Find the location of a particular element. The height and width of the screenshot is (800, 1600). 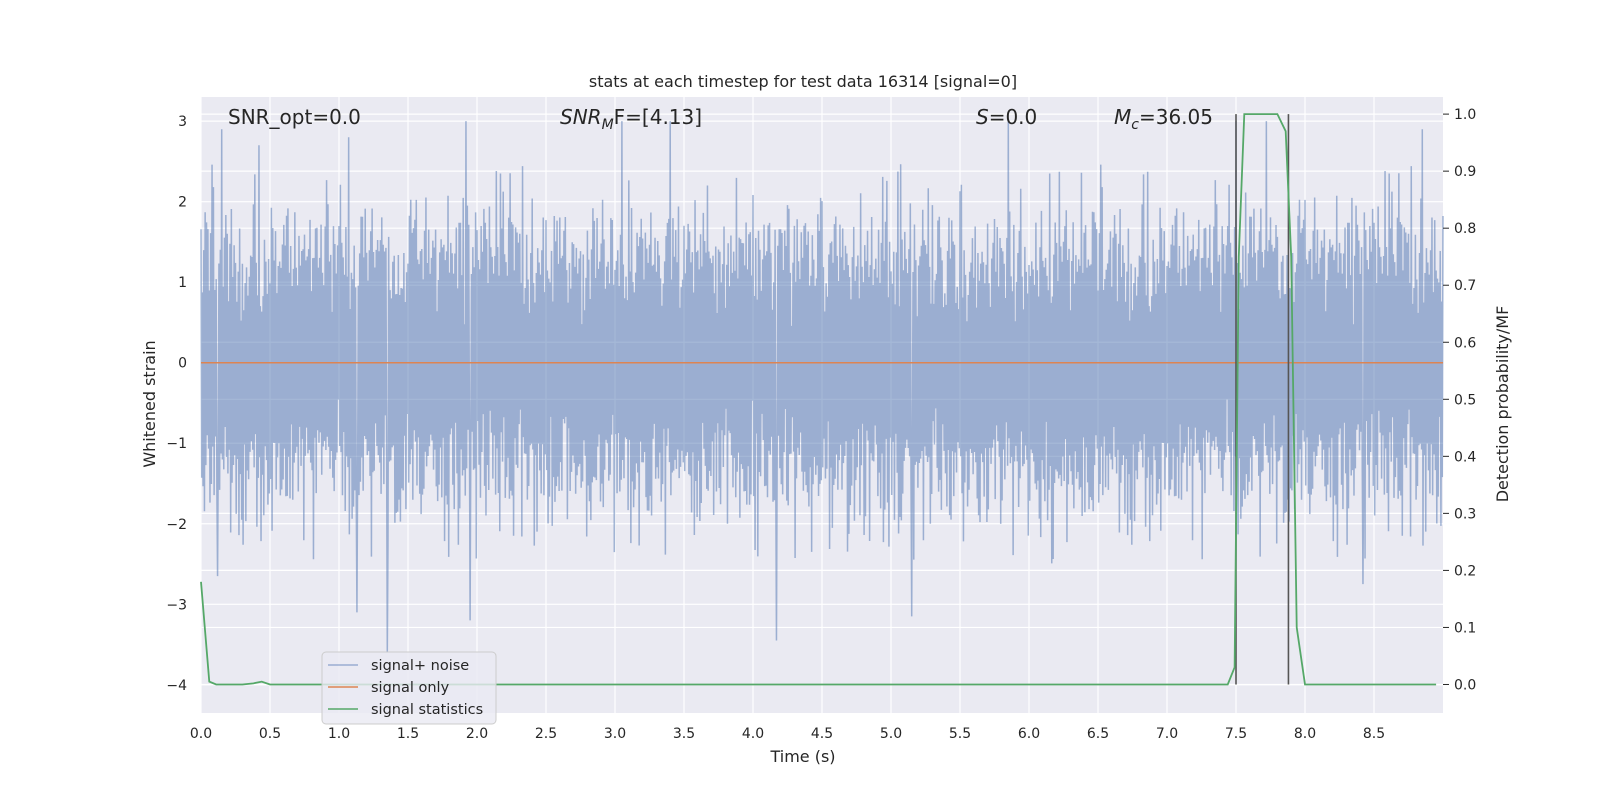

y-right-tick-label: 0.4 is located at coordinates (1465, 457).